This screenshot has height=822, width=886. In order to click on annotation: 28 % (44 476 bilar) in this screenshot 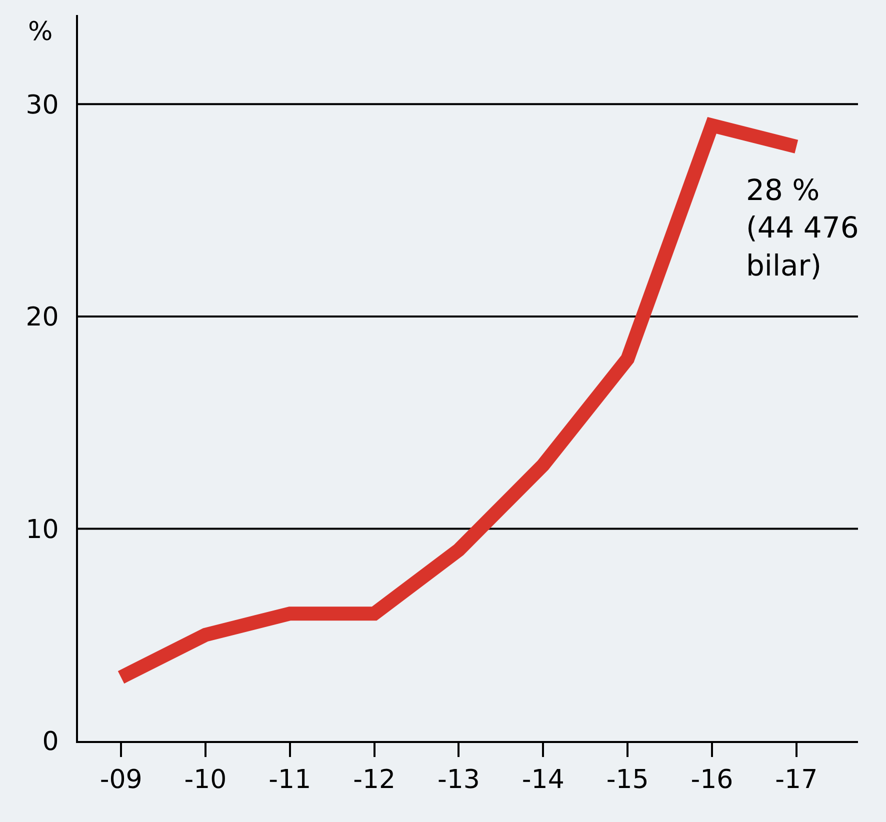, I will do `click(802, 227)`.